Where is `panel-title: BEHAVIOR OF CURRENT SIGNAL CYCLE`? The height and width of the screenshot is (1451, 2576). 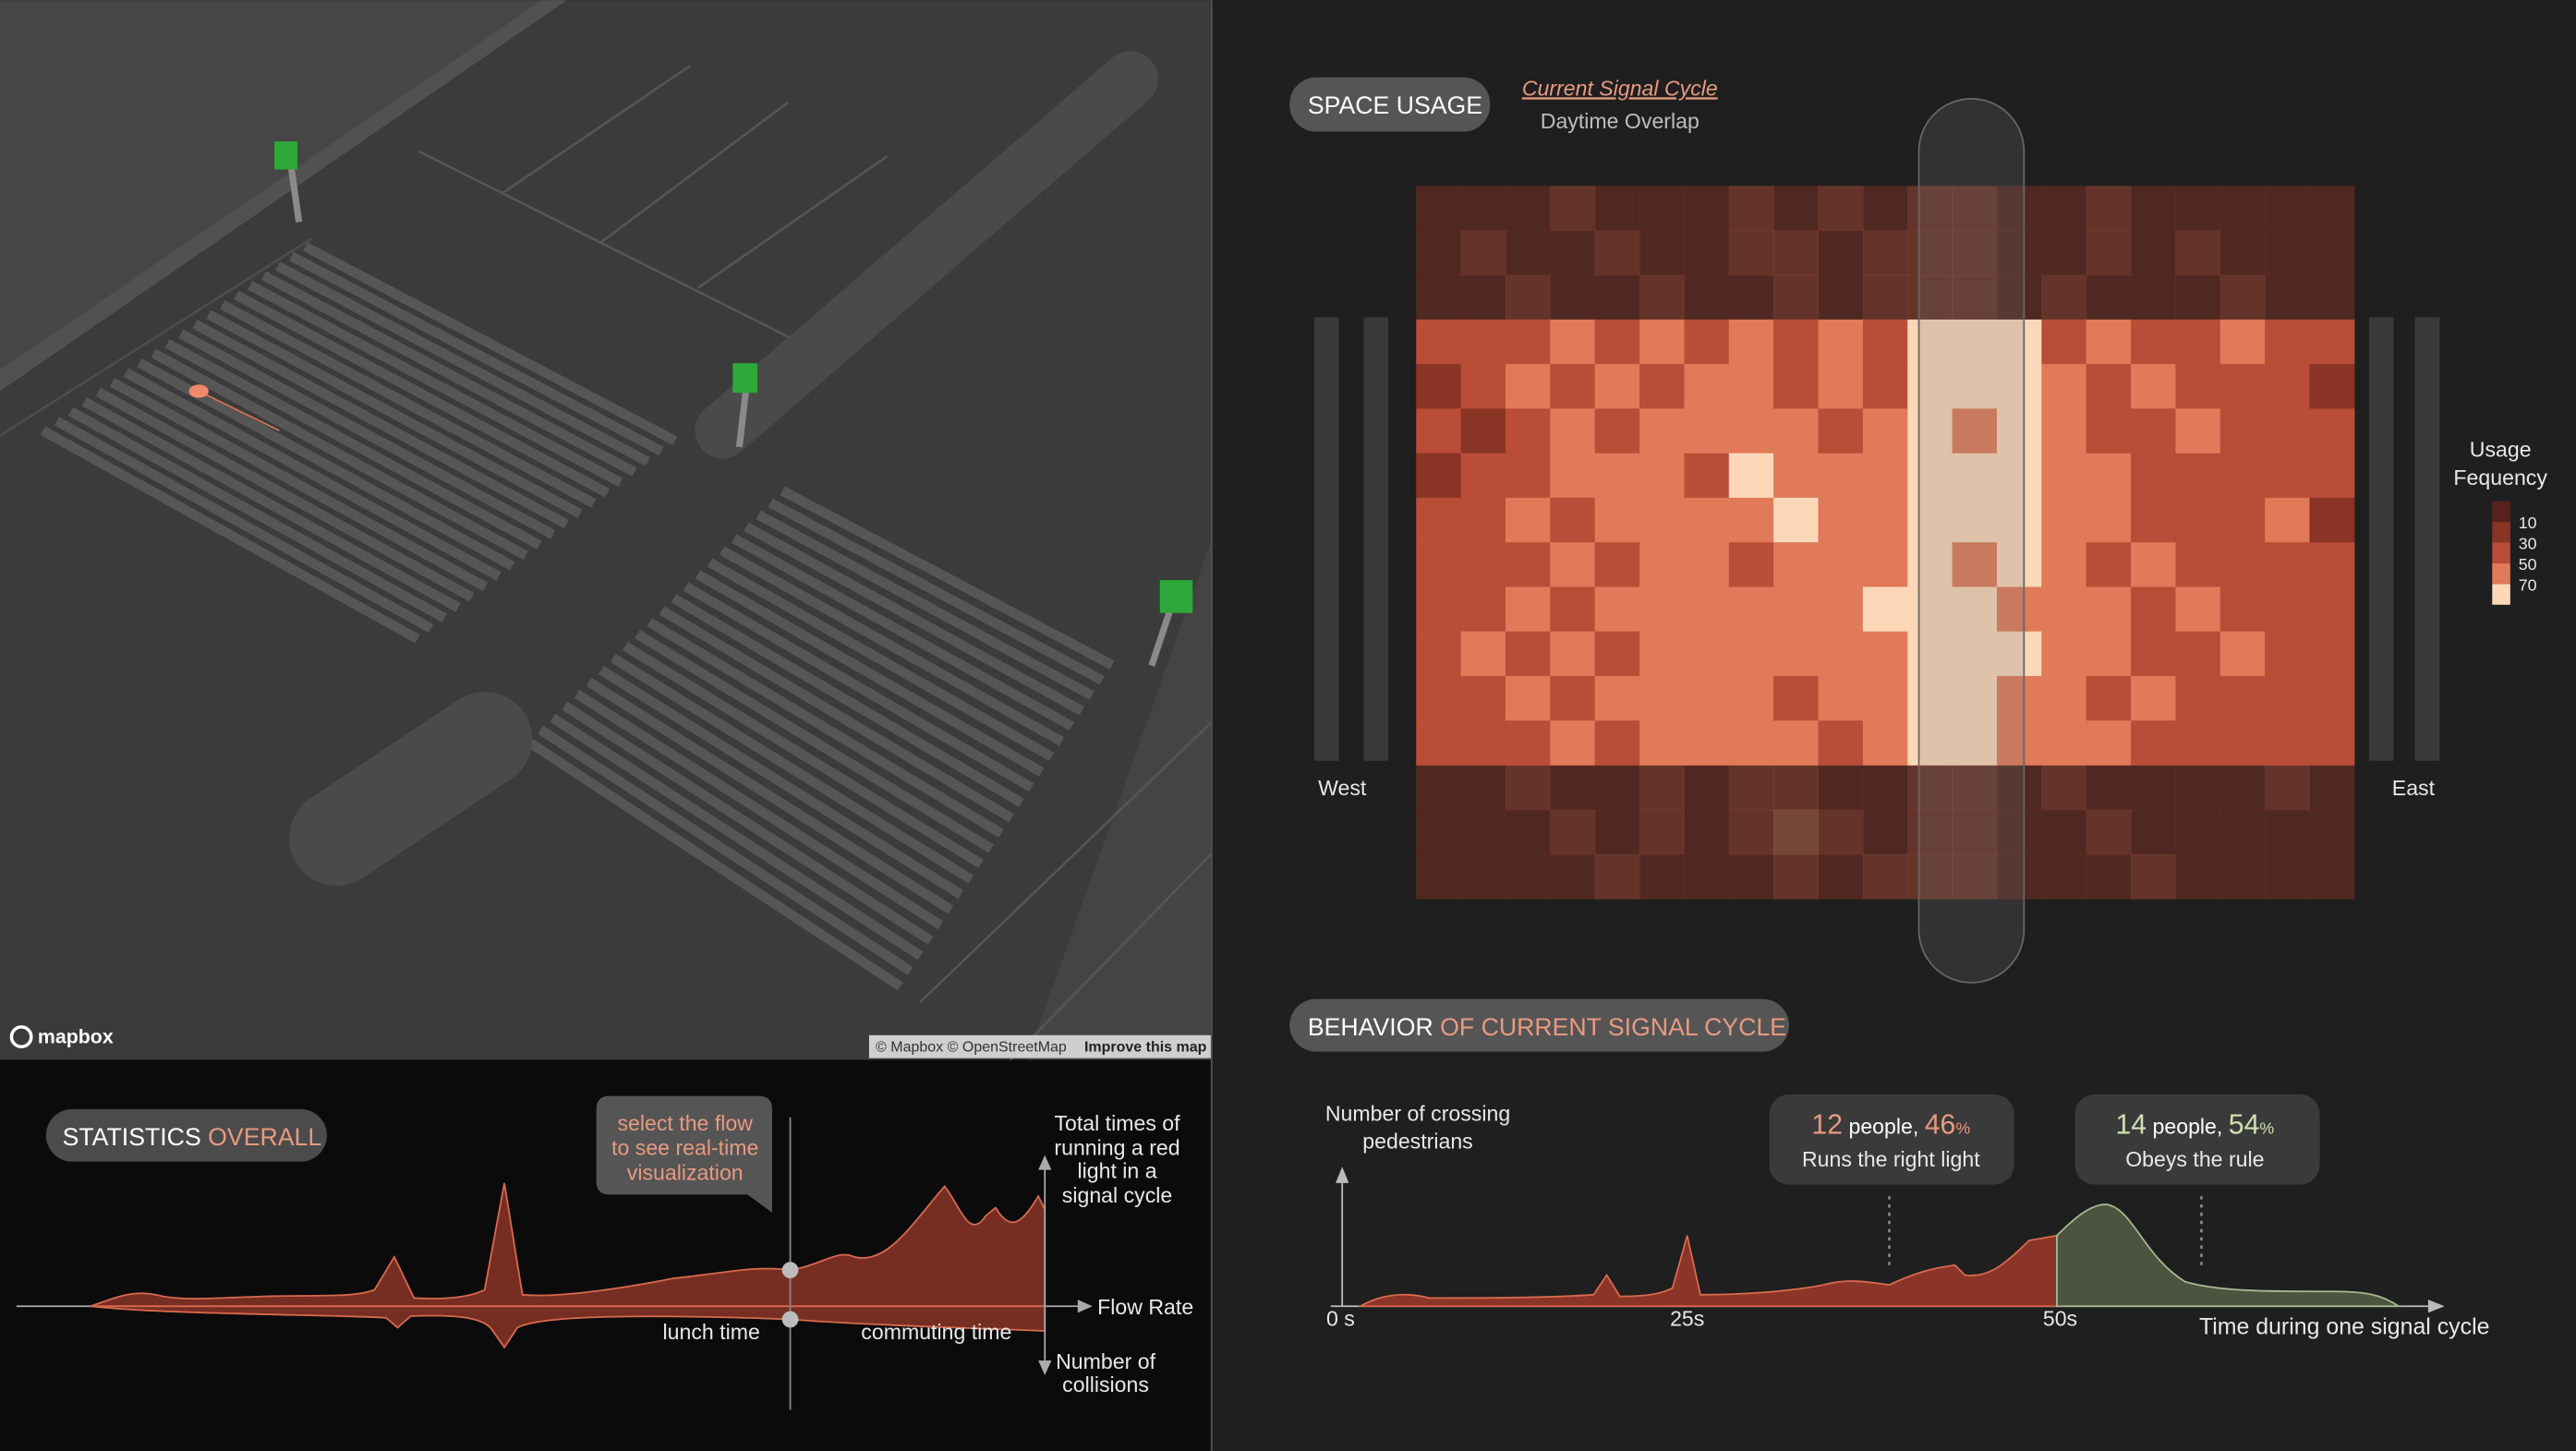 panel-title: BEHAVIOR OF CURRENT SIGNAL CYCLE is located at coordinates (1547, 1027).